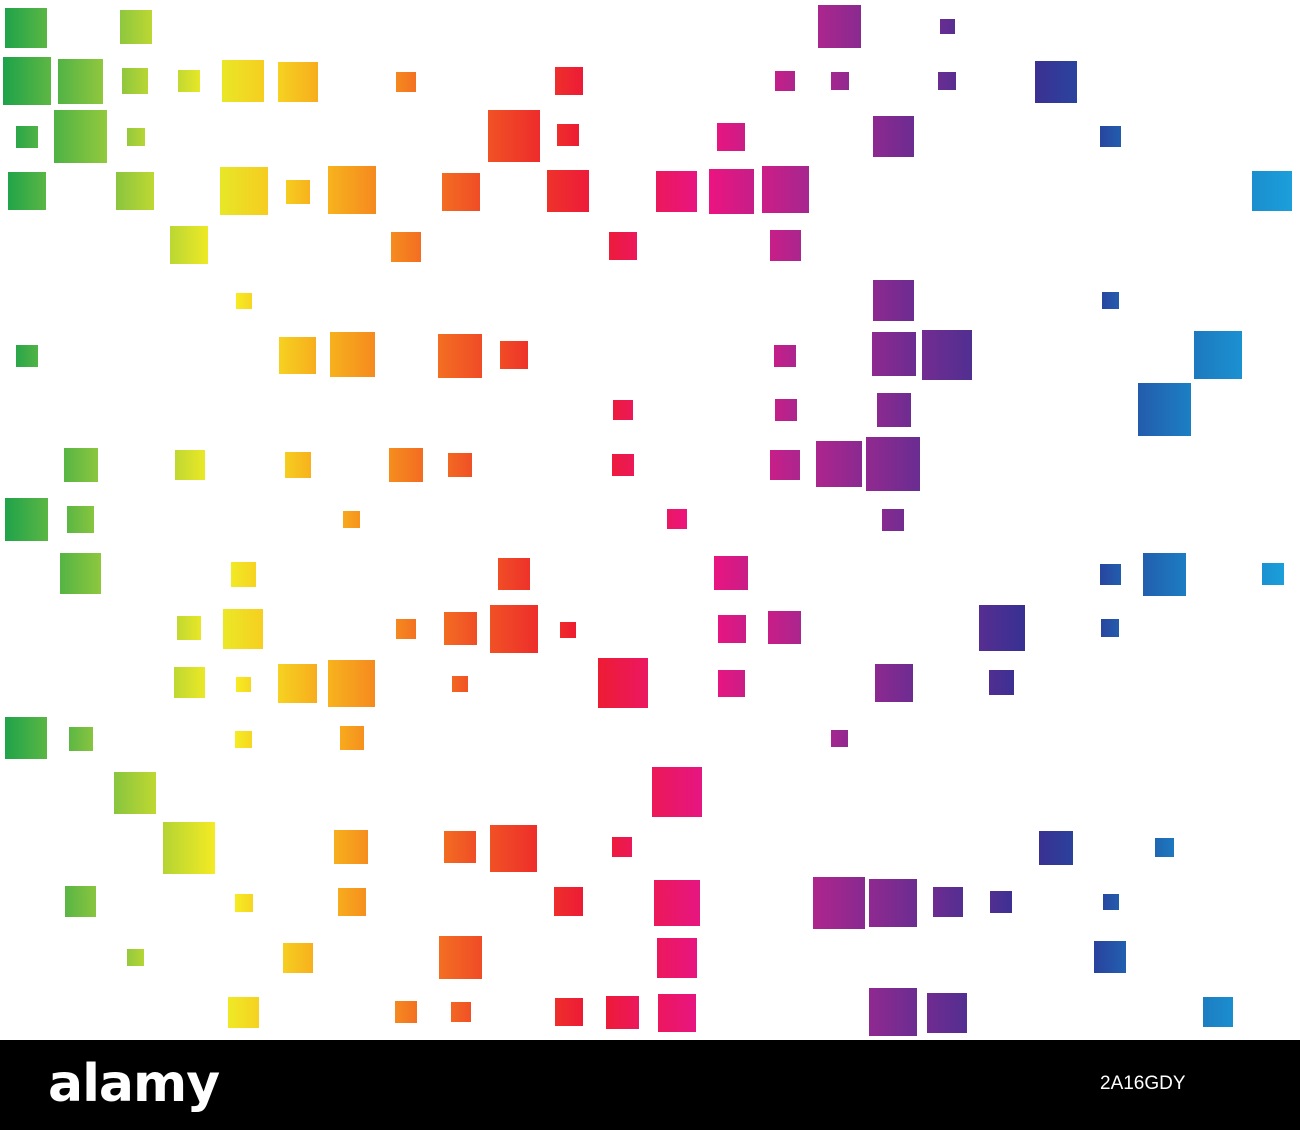 This screenshot has width=1300, height=1130. I want to click on image-id-label: 2A16GDY, so click(1143, 1083).